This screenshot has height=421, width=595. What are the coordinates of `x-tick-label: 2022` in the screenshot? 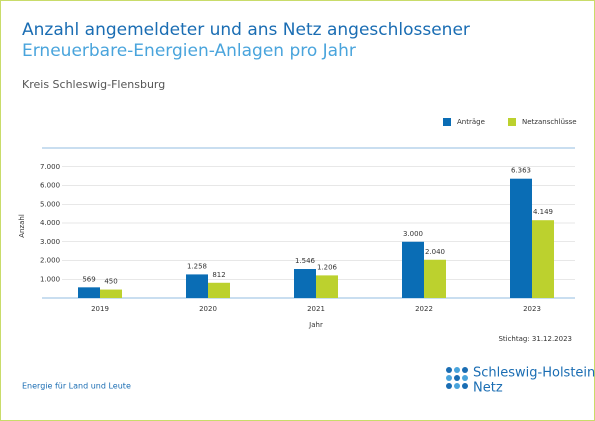 It's located at (424, 309).